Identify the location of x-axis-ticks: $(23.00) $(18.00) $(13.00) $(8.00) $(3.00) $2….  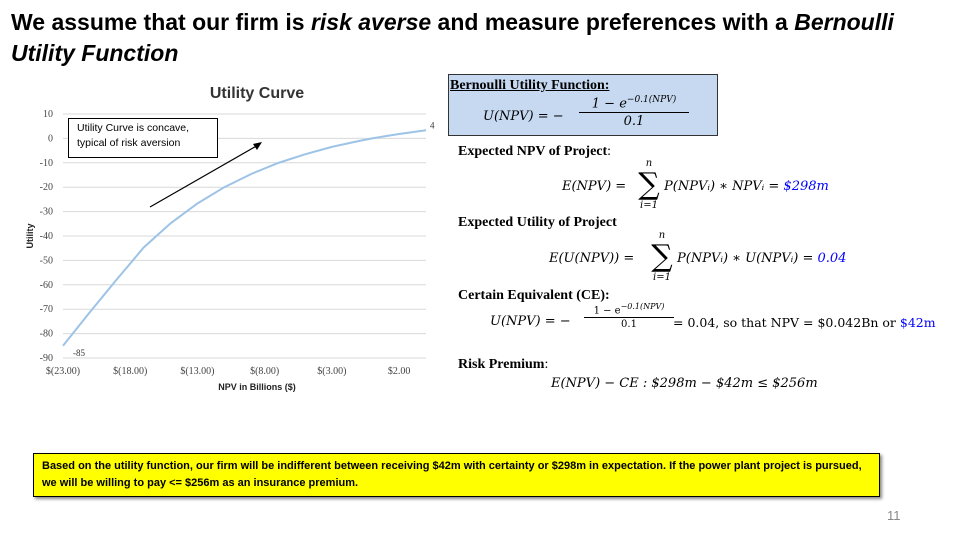
(228, 371).